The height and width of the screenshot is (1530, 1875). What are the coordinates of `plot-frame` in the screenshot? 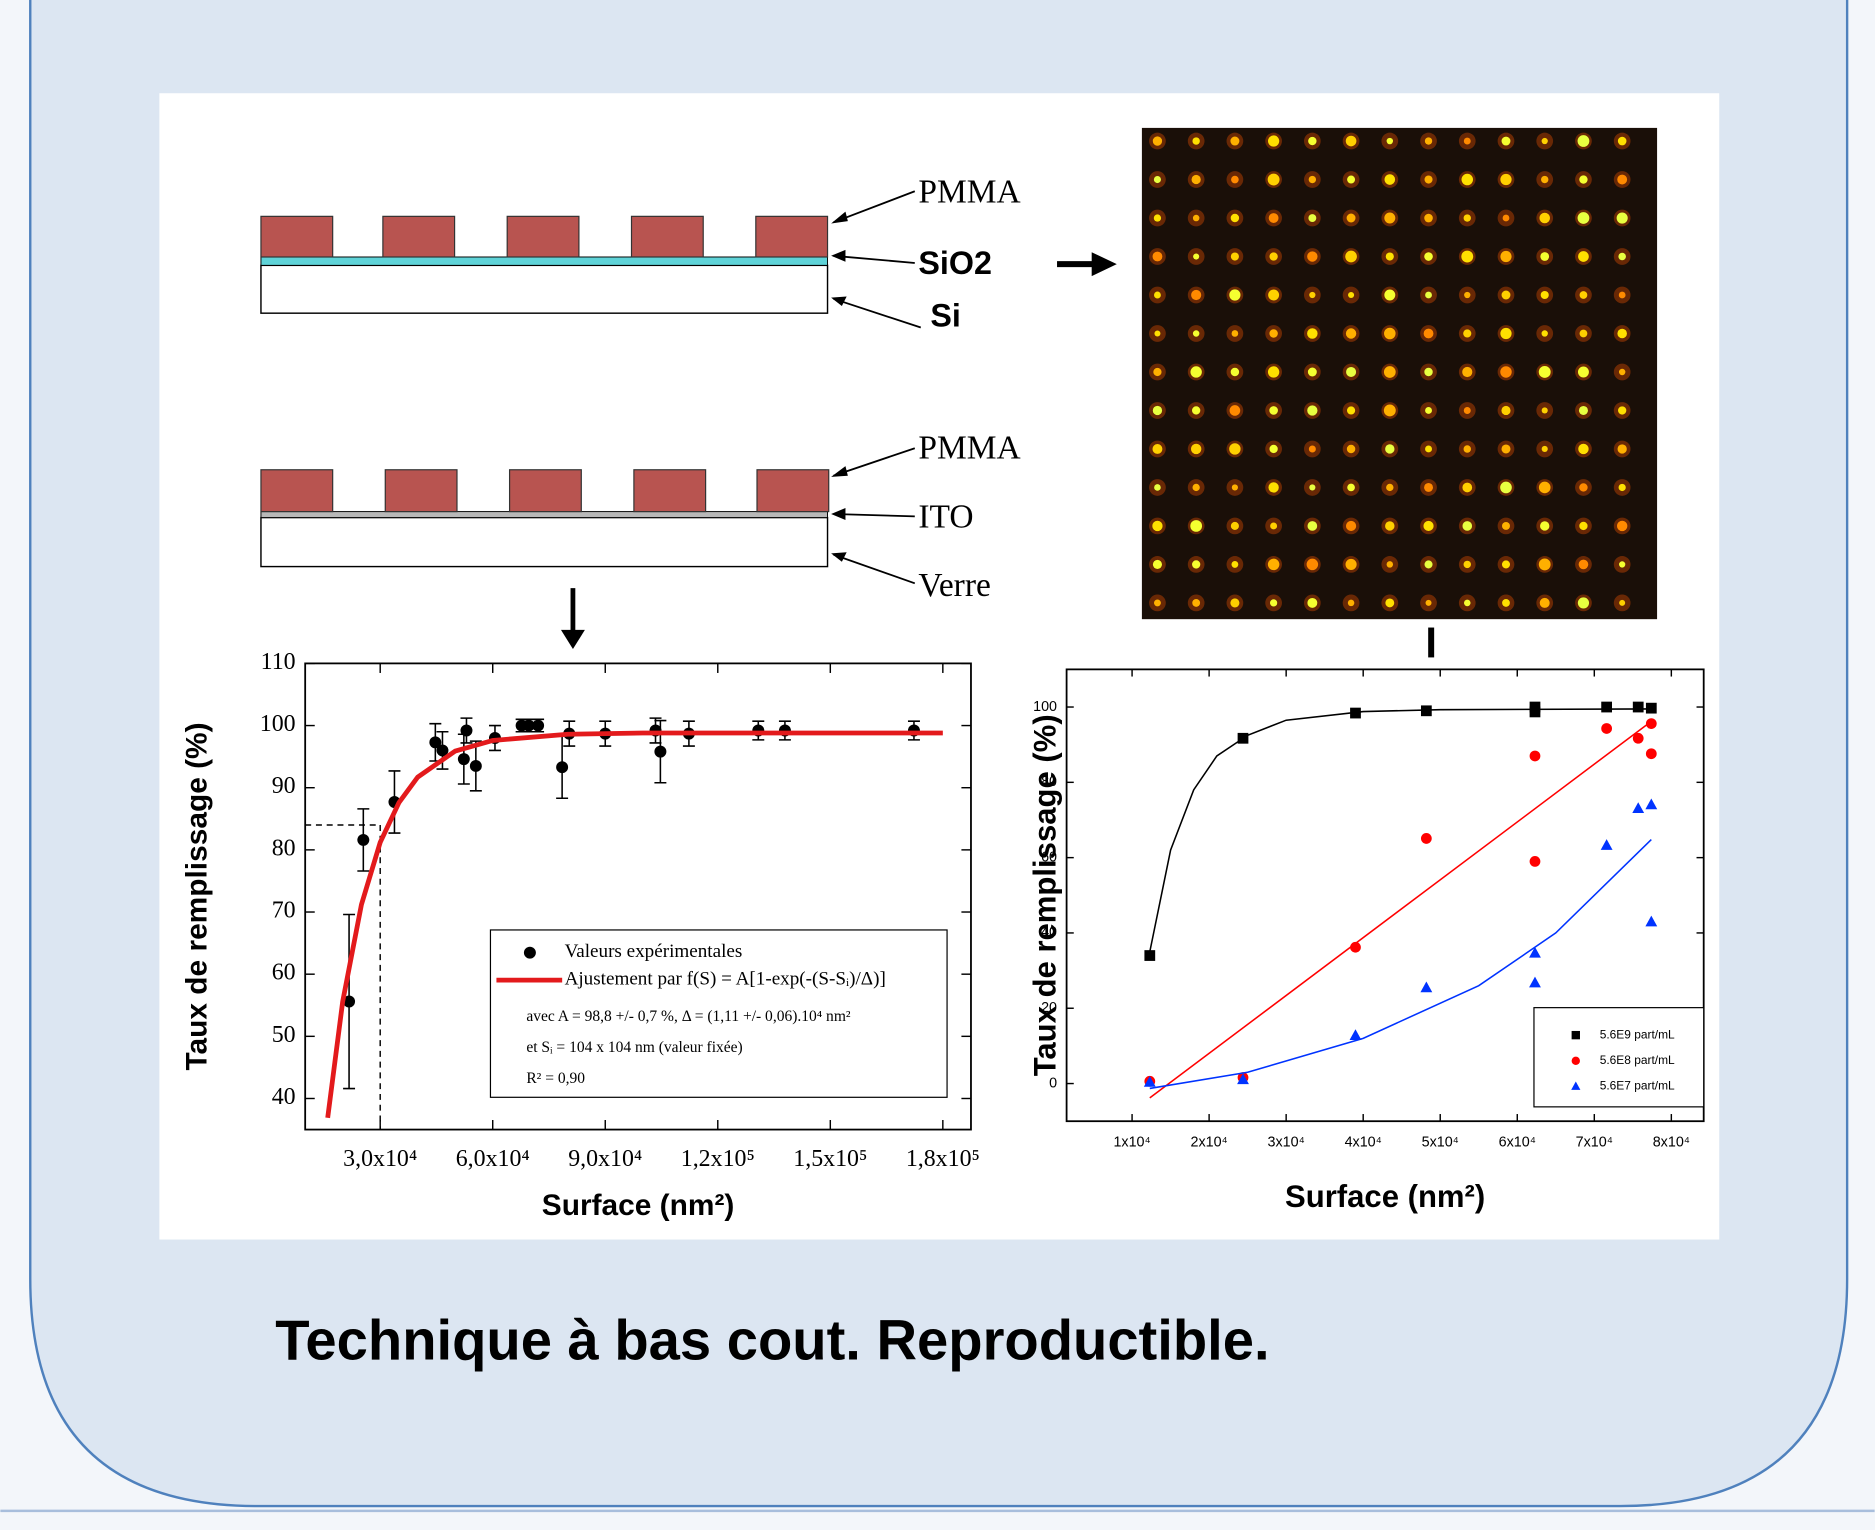 It's located at (1385, 895).